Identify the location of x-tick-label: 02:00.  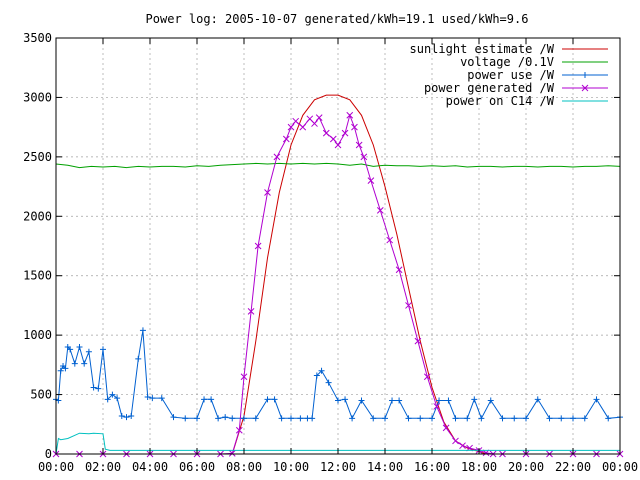
(103, 467).